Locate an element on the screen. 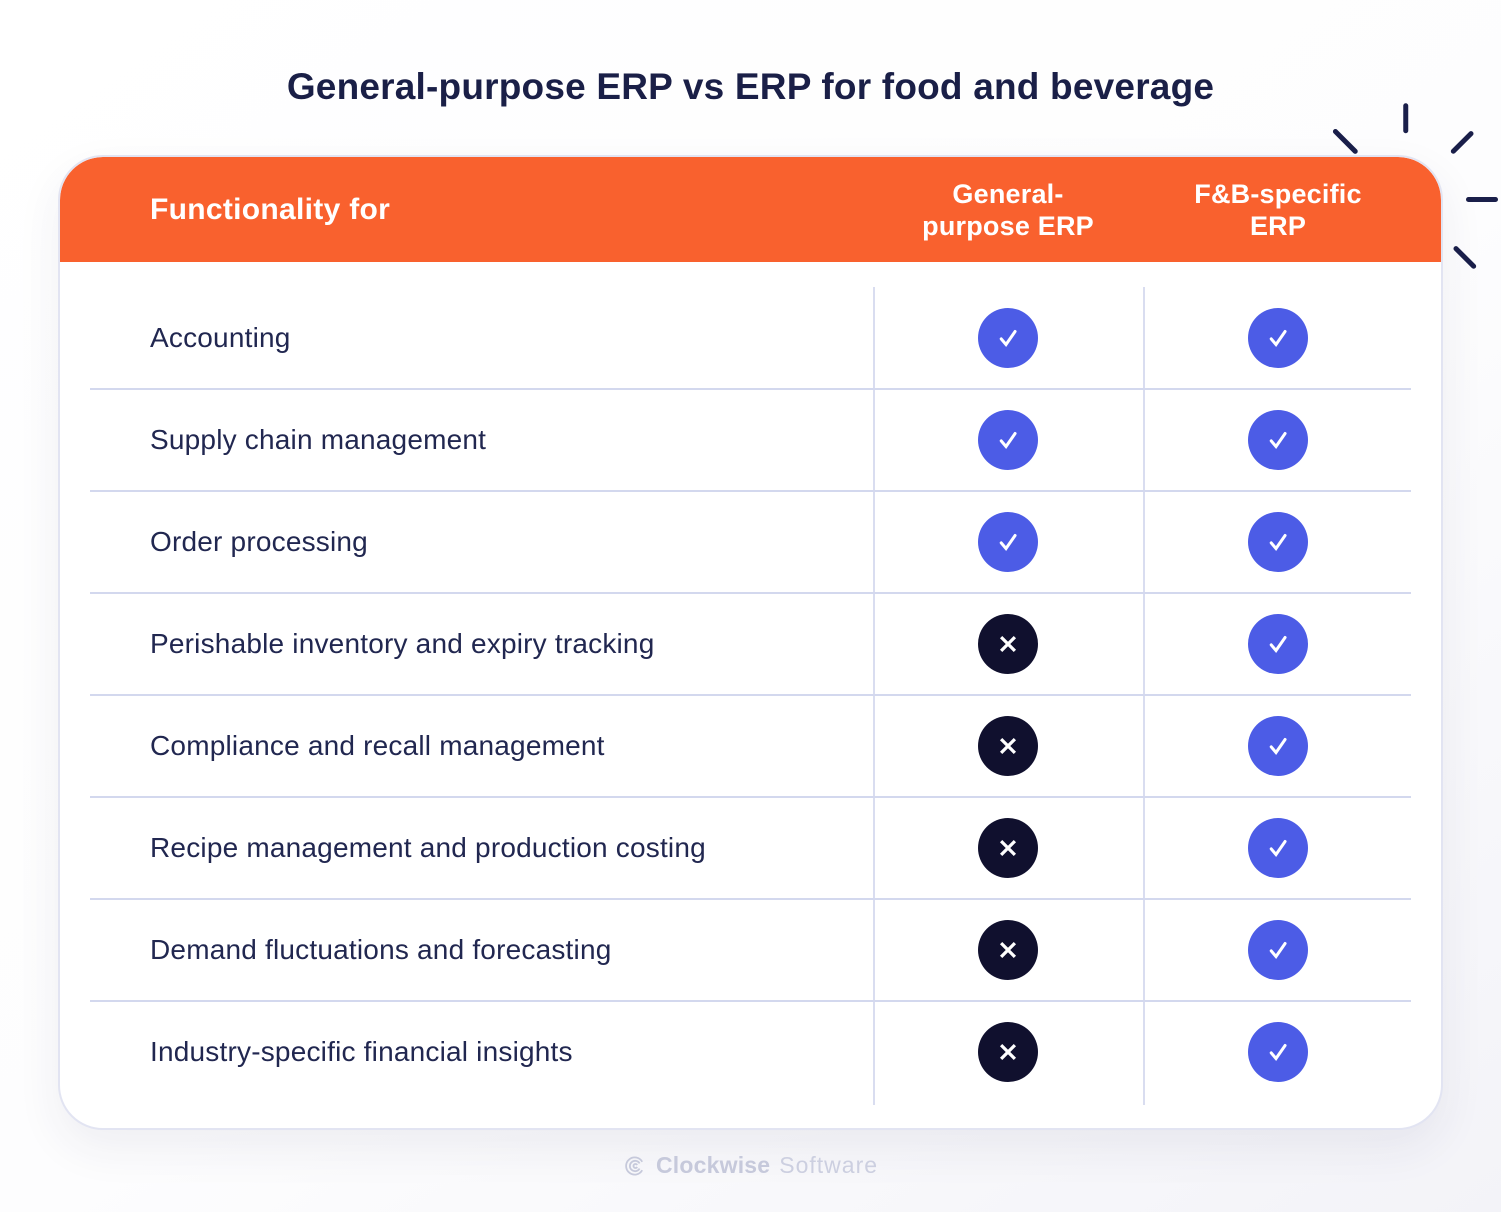 This screenshot has width=1501, height=1212. feature-label: Supply chain management is located at coordinates (466, 440).